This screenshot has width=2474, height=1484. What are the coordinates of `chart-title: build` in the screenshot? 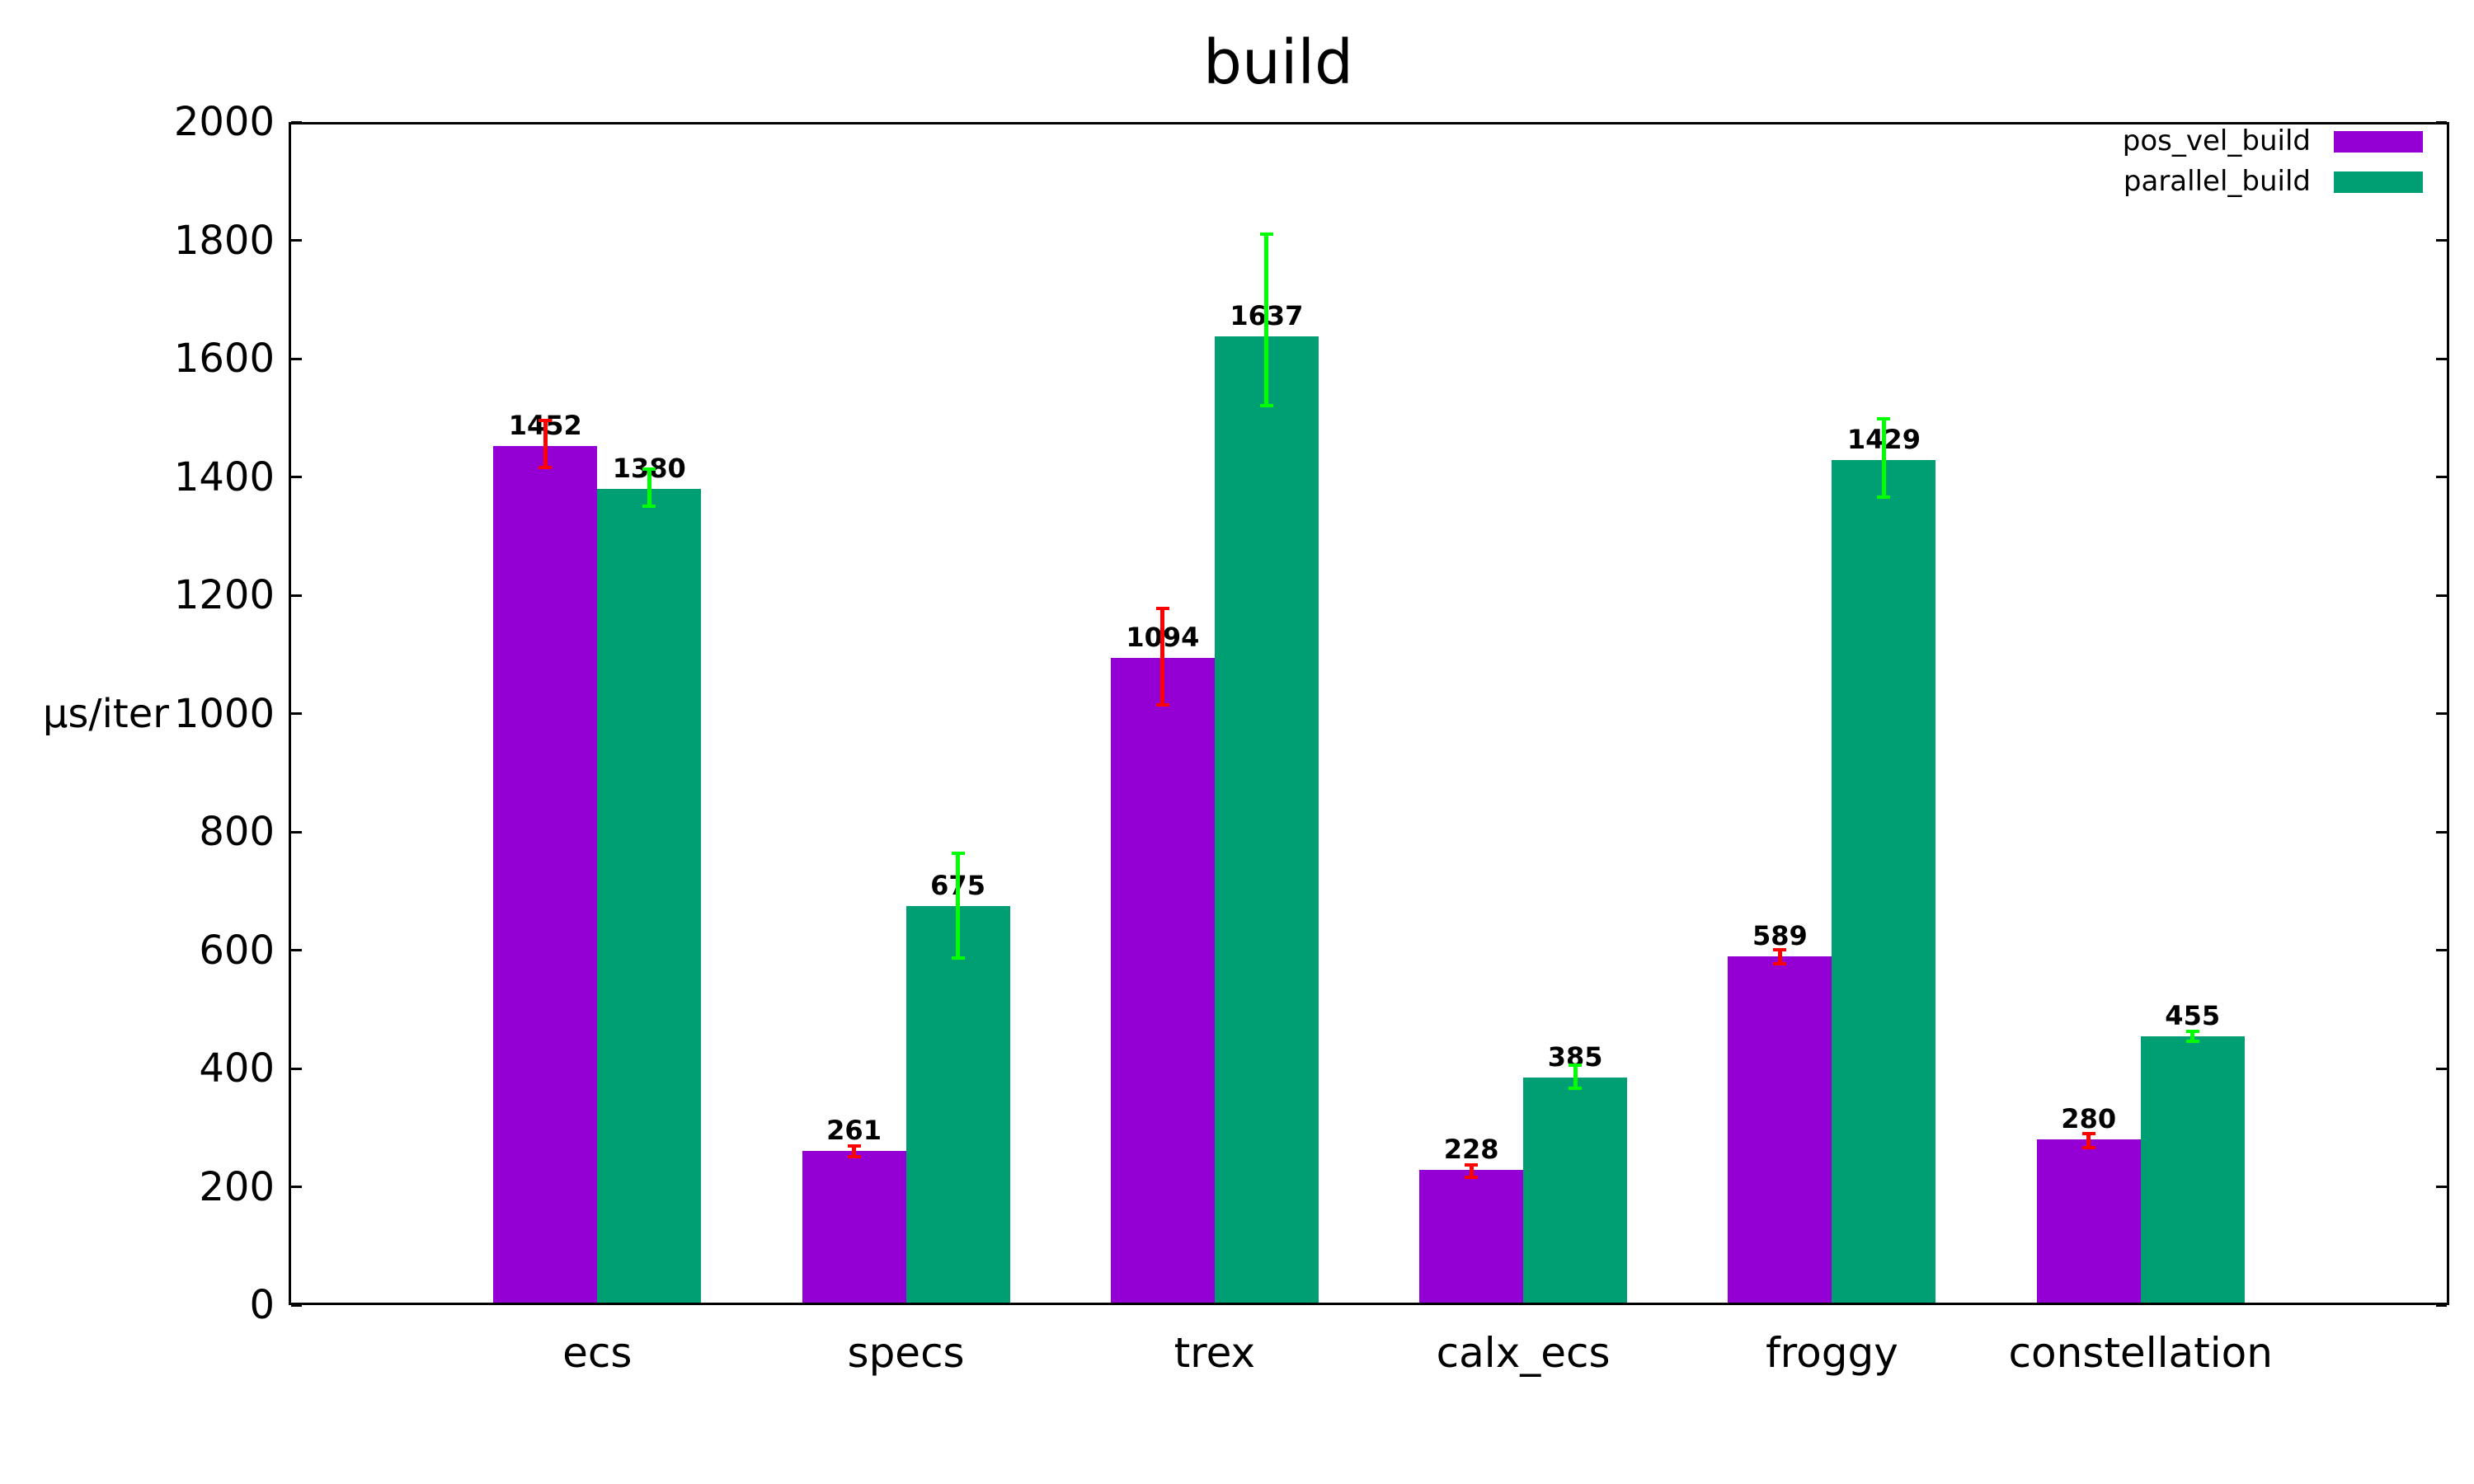 It's located at (1278, 62).